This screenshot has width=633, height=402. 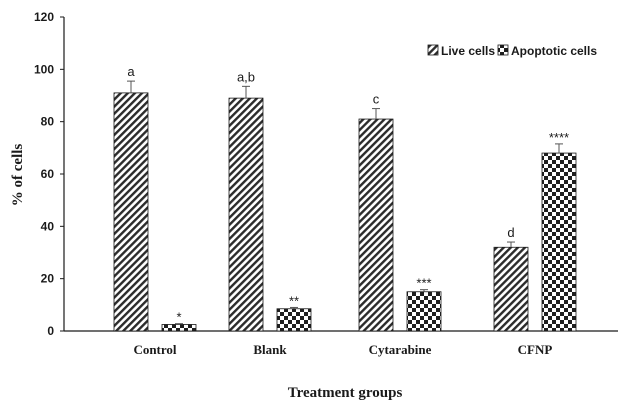 What do you see at coordinates (48, 279) in the screenshot?
I see `y-tick-label: 20` at bounding box center [48, 279].